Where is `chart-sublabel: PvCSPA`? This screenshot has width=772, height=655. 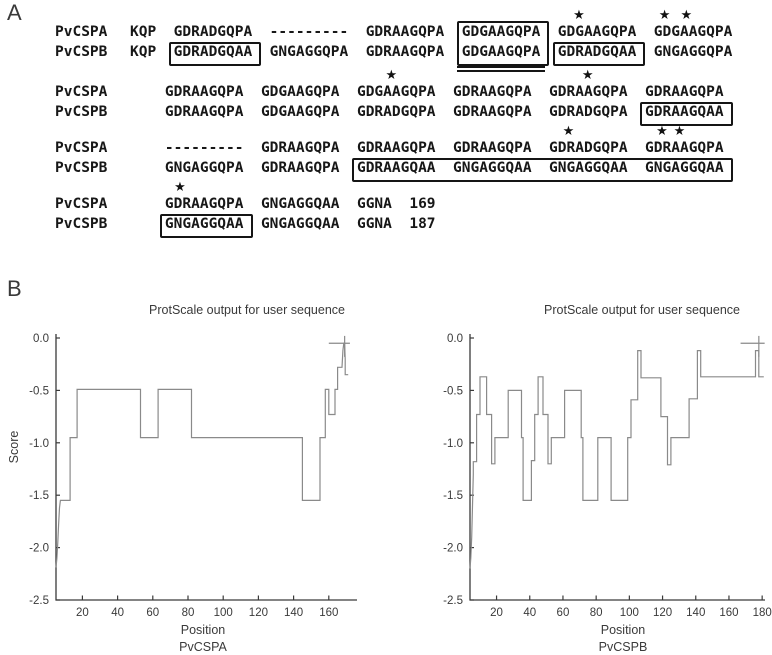
chart-sublabel: PvCSPA is located at coordinates (203, 647).